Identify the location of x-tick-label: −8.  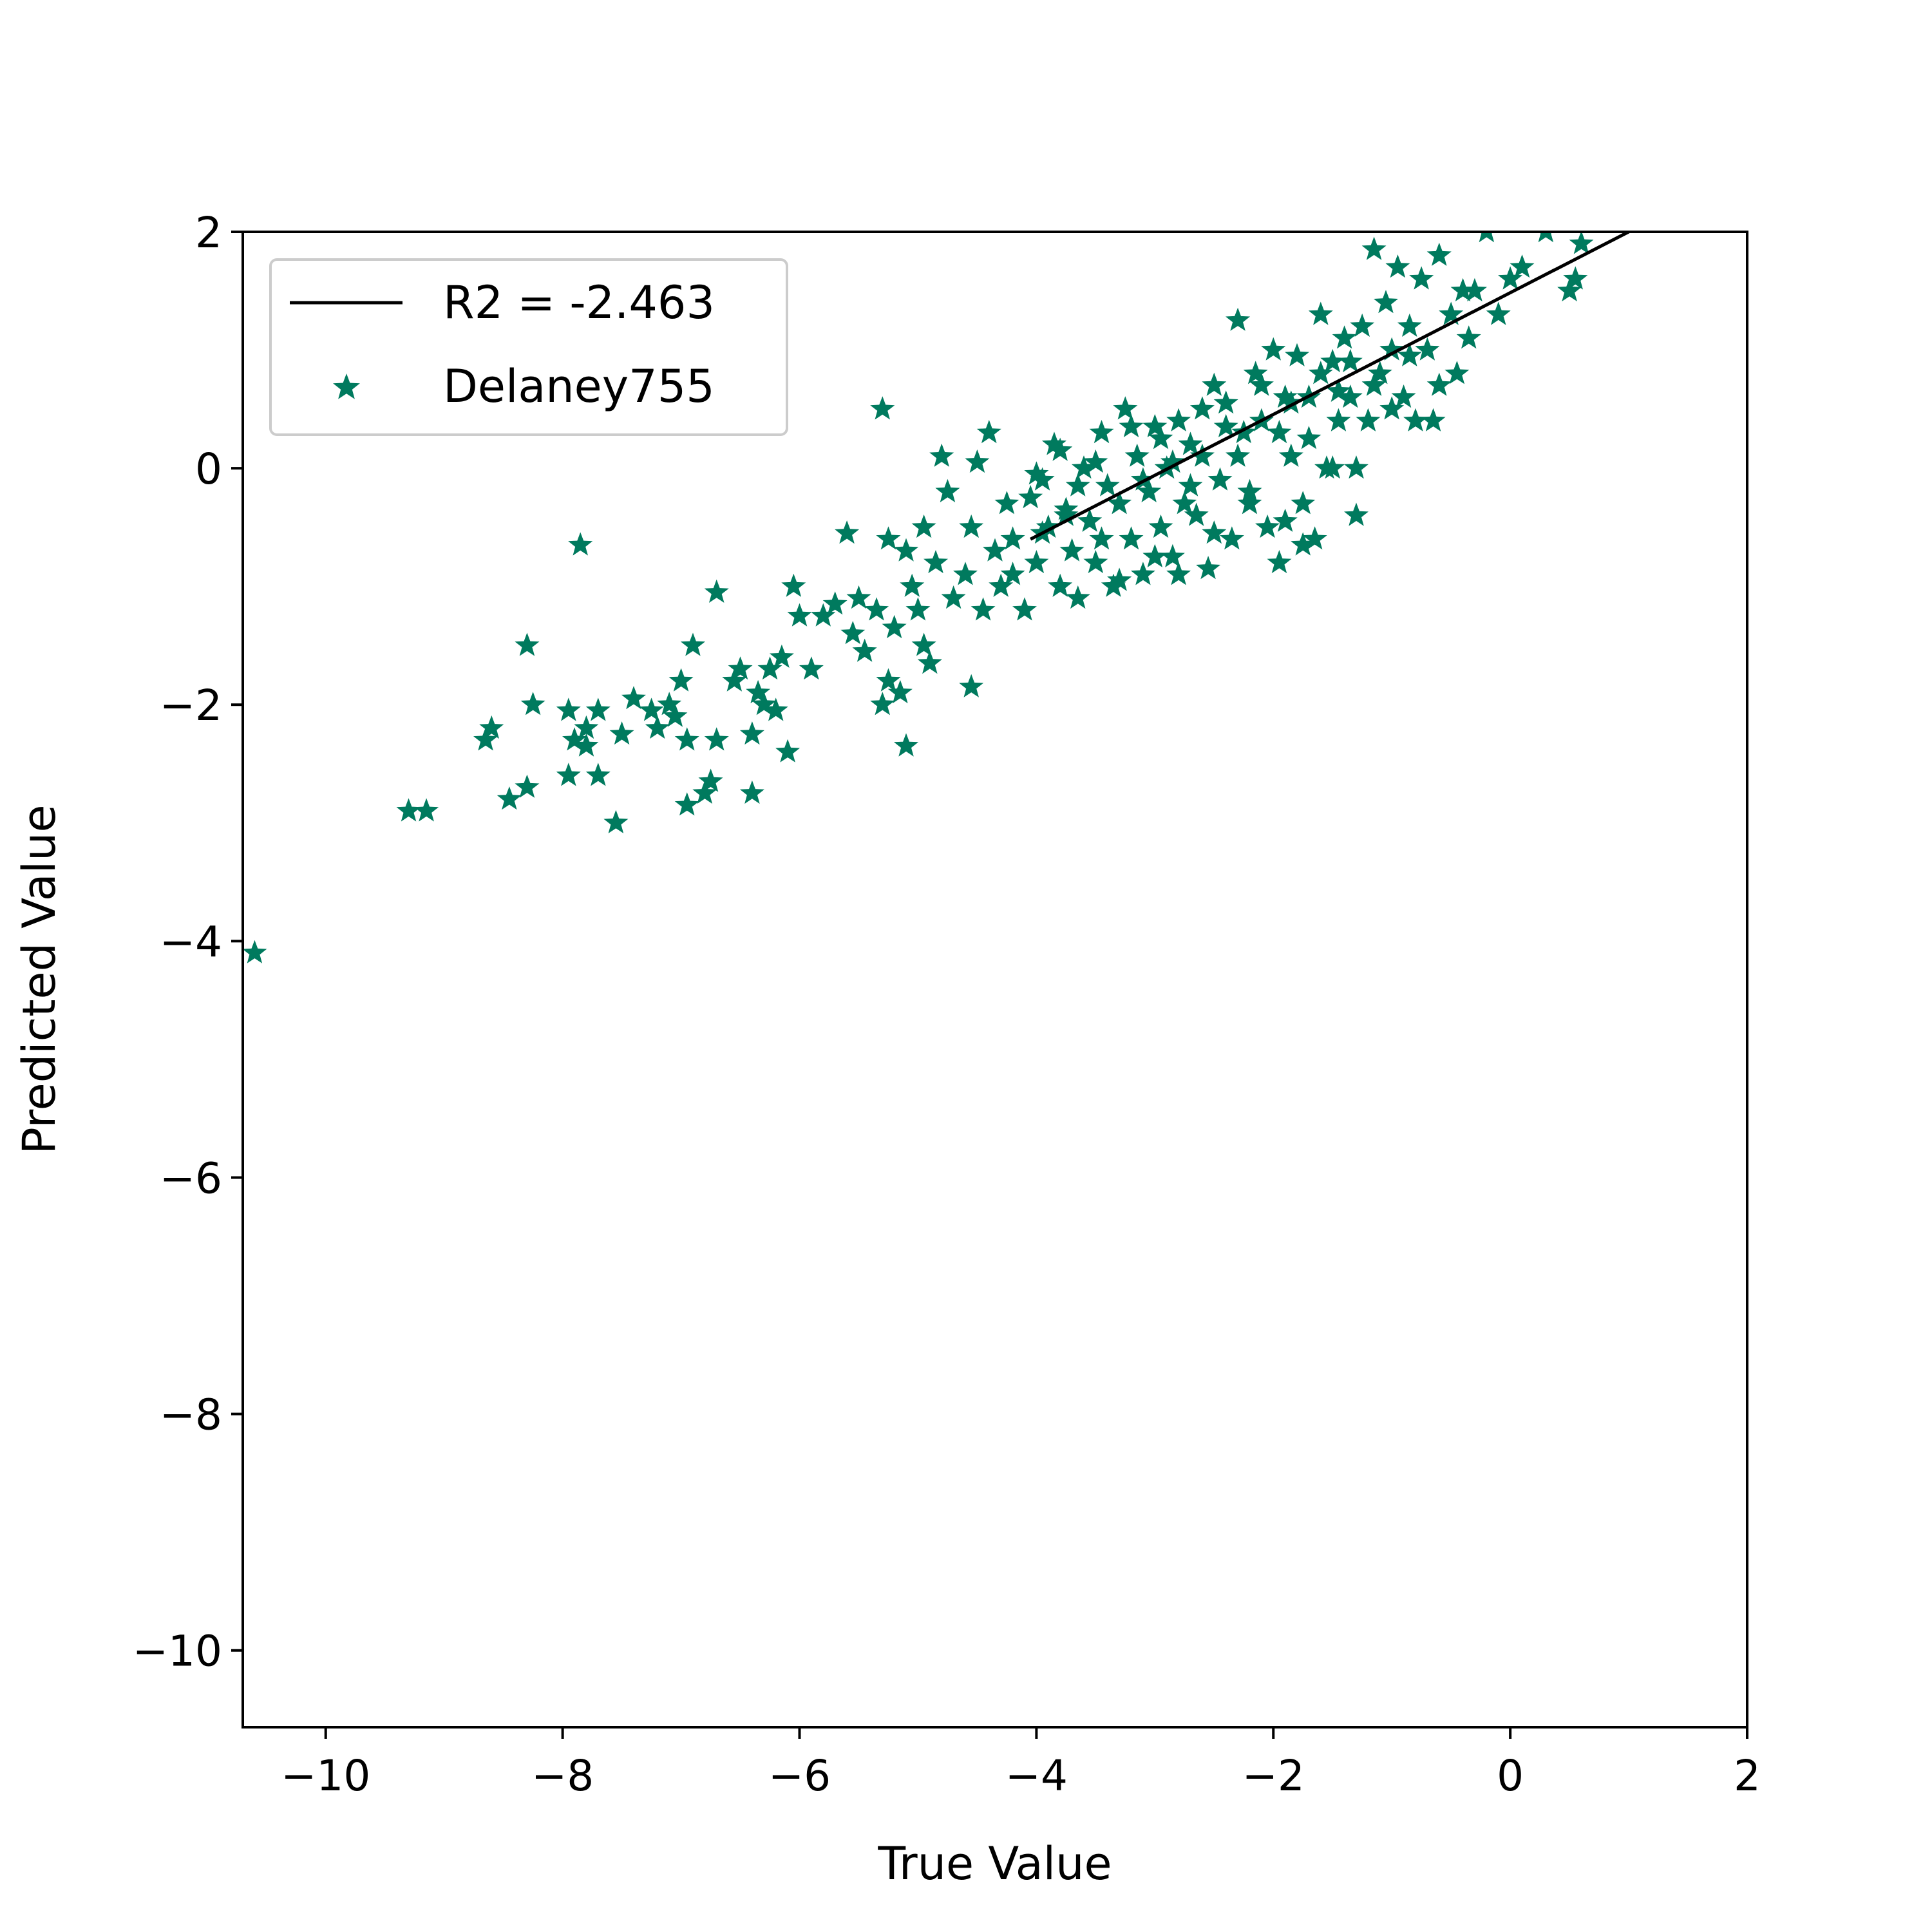
(562, 1776).